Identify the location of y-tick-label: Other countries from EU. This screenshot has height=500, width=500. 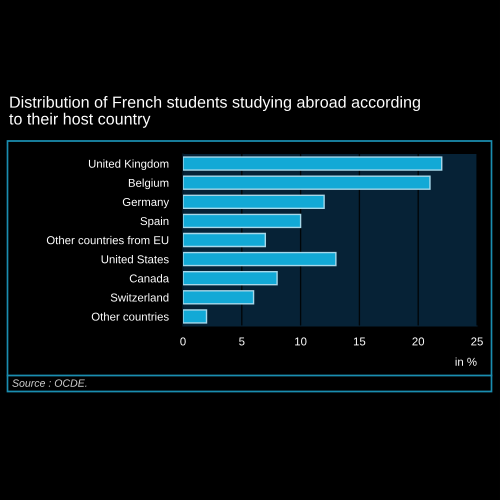
(107, 240).